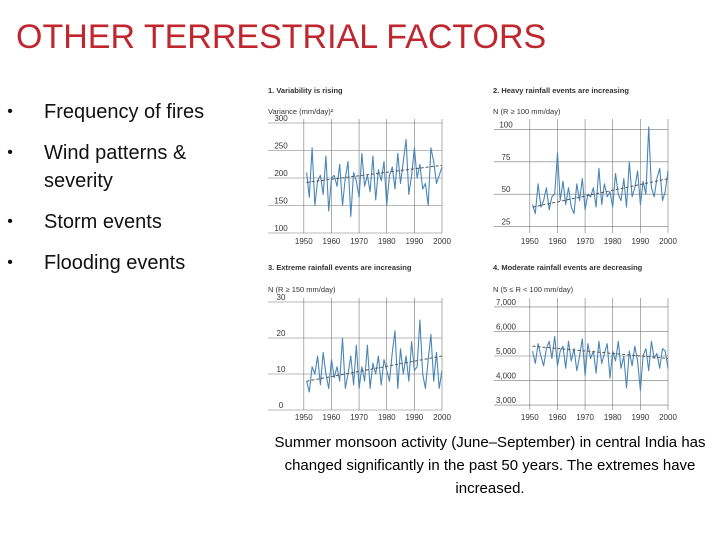  I want to click on bullet-text: Storm events, so click(103, 222).